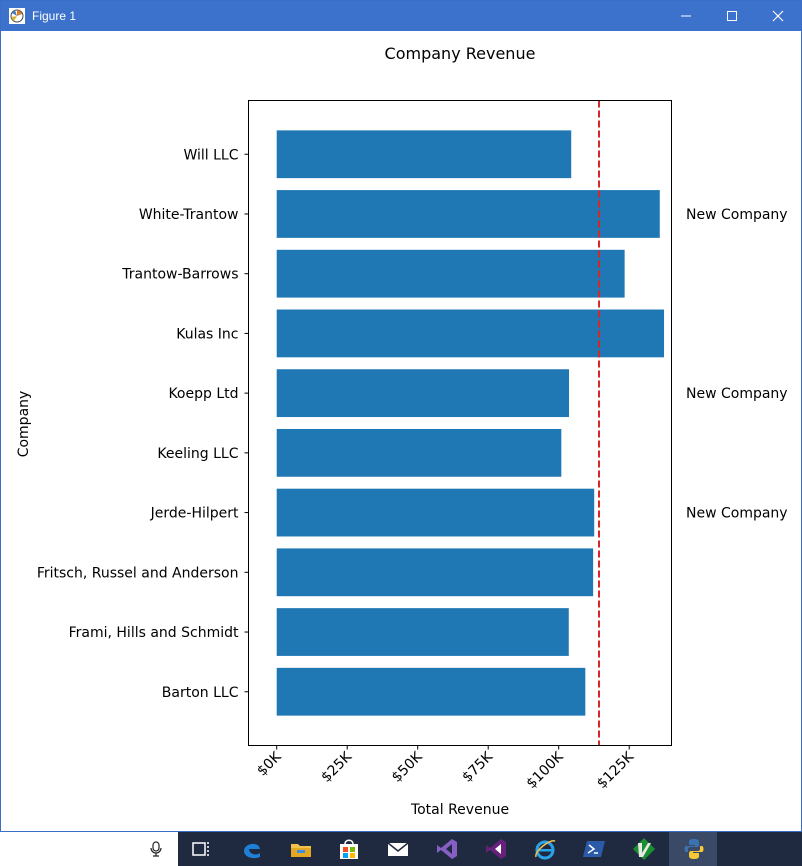 The image size is (802, 866). I want to click on y-tick-label-1: Frami, Hills and Schmidt, so click(154, 633).